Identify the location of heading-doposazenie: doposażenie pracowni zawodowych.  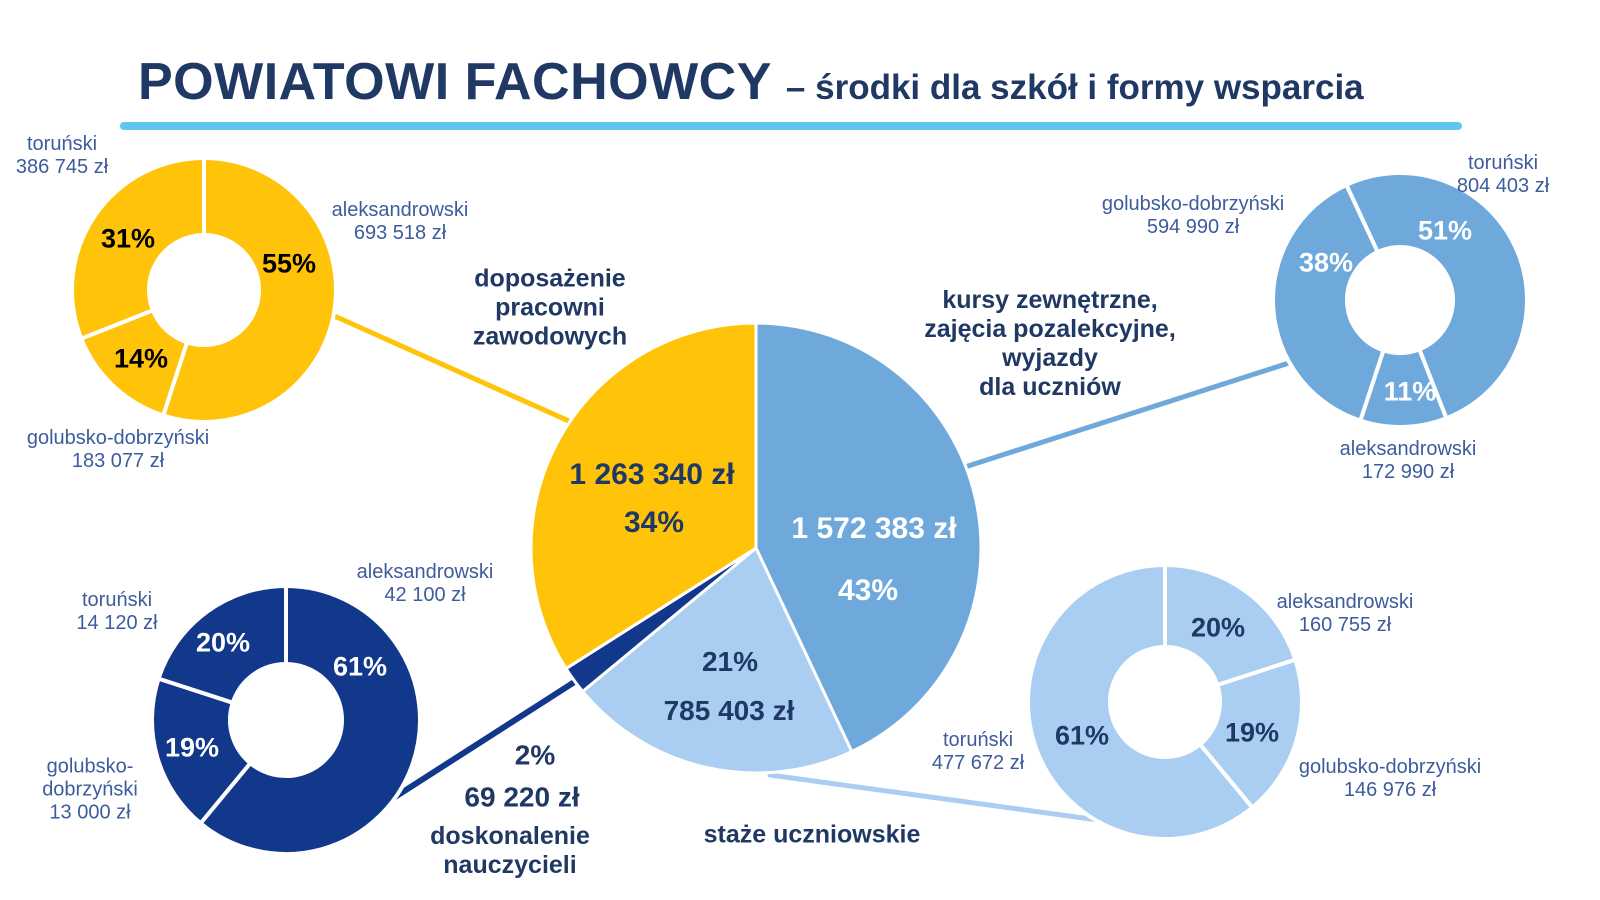
(550, 307).